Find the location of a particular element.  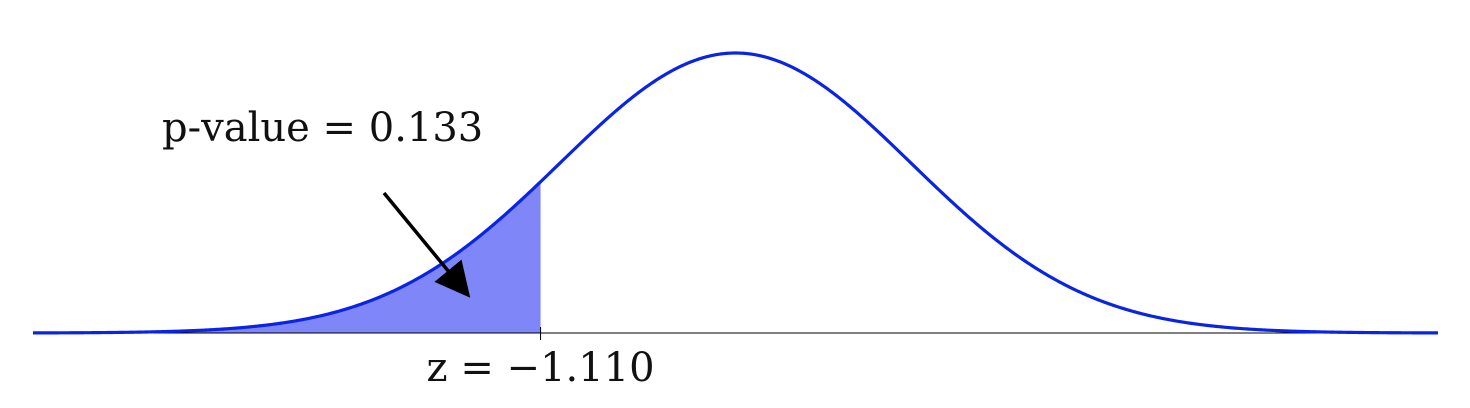

p-value-annotation: p-value = 0.133 is located at coordinates (322, 128).